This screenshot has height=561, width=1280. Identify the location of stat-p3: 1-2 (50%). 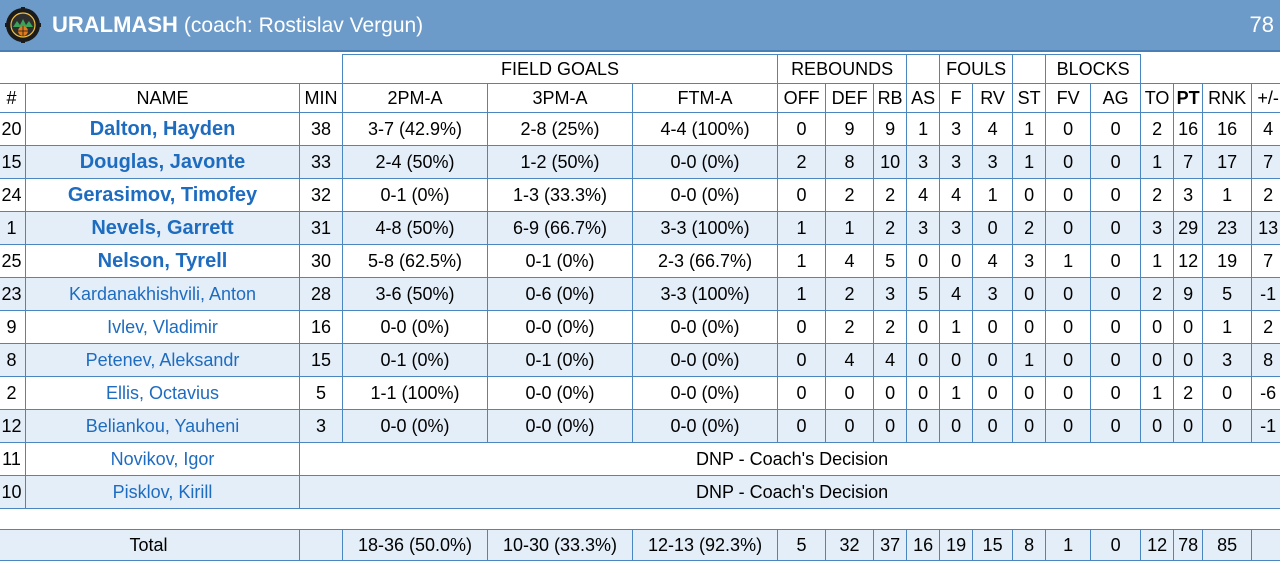
(560, 162).